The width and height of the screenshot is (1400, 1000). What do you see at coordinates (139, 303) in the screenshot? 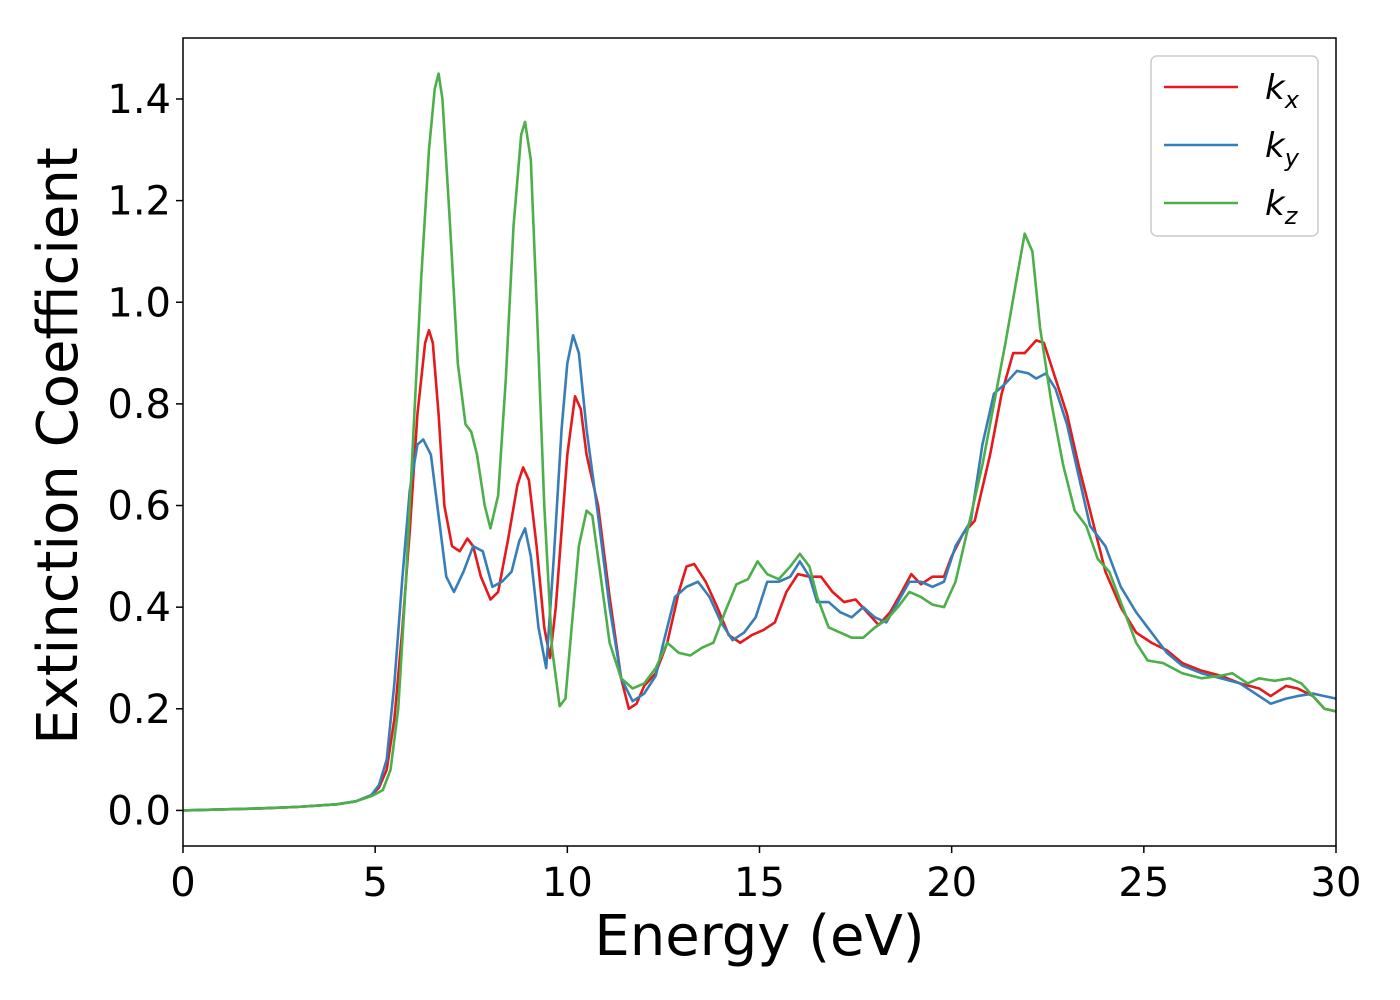
I see `y-tick-label: 1.0` at bounding box center [139, 303].